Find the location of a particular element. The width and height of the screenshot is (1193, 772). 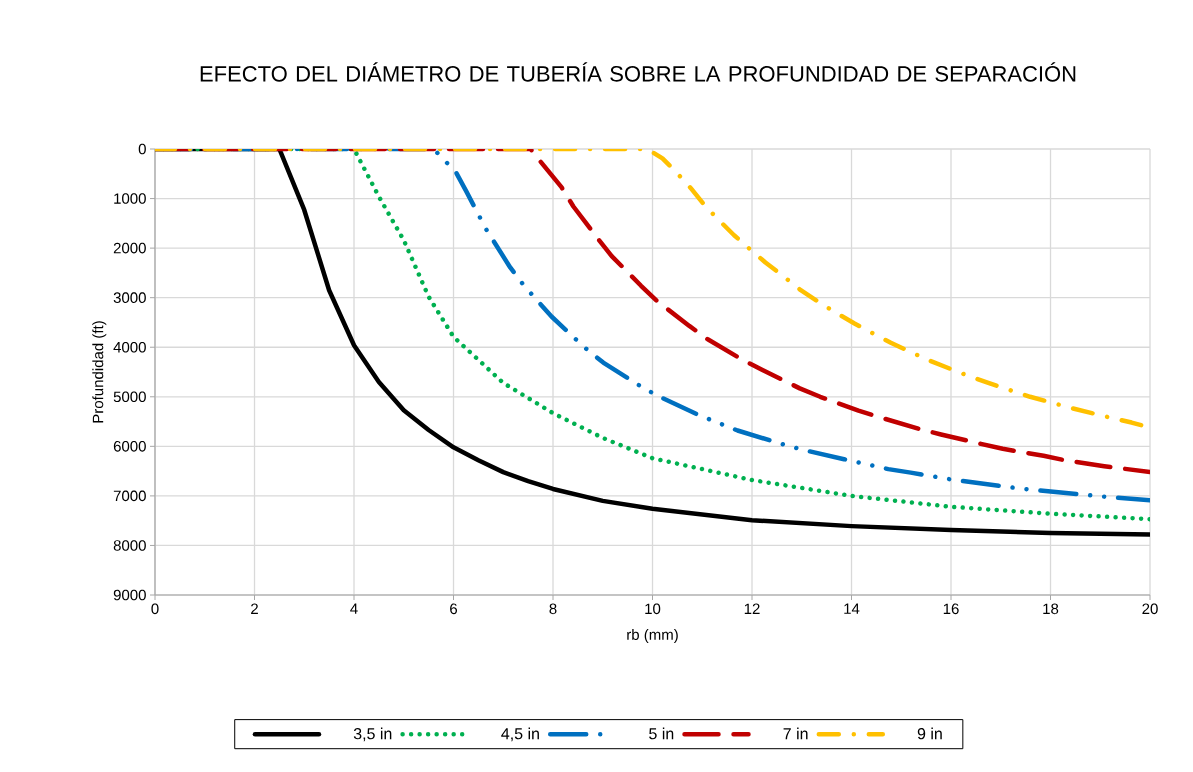

x-tick-label: 2 is located at coordinates (254, 608).